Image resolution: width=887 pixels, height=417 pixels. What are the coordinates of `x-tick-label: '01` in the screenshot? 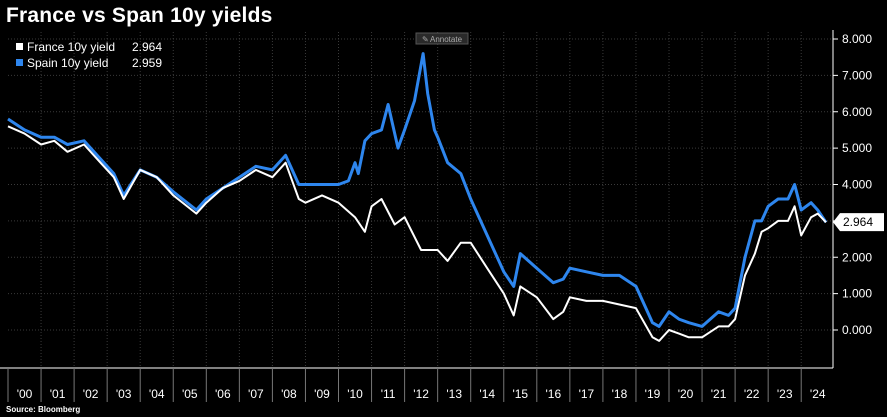 It's located at (58, 394).